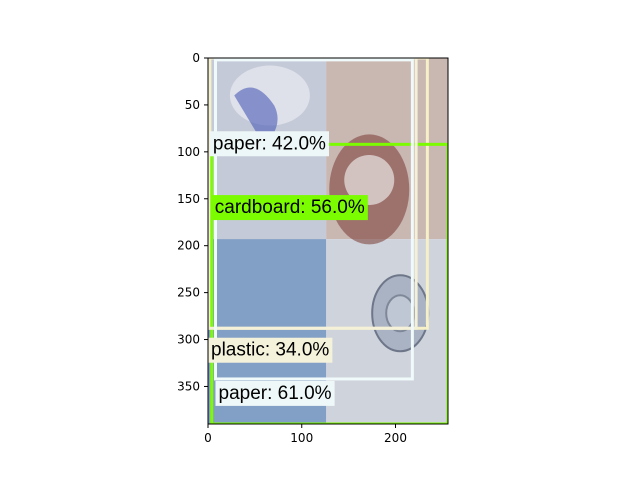  I want to click on jar-glint, so click(369, 180).